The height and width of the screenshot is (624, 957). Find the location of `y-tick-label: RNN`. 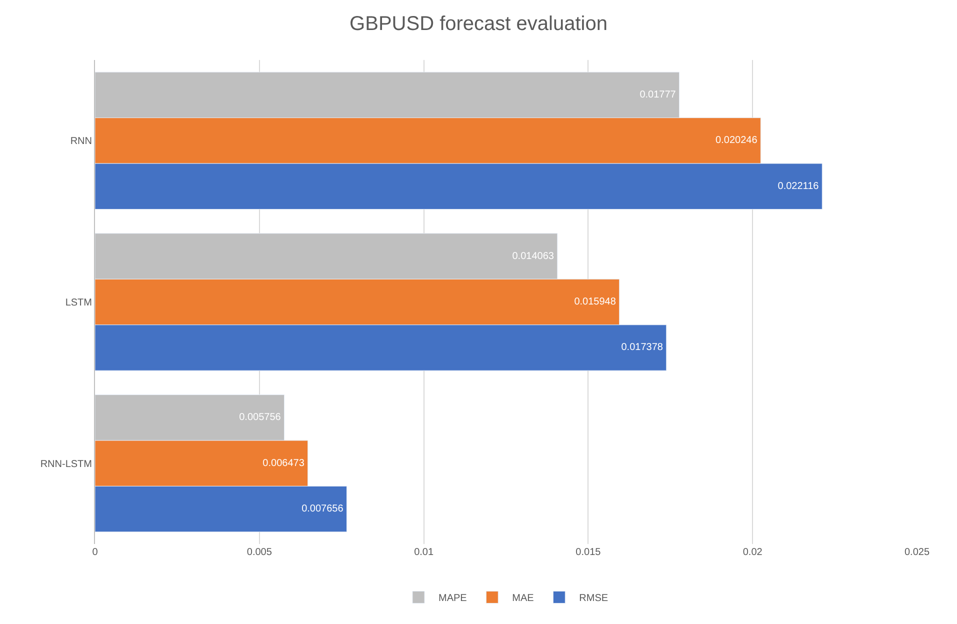

y-tick-label: RNN is located at coordinates (81, 142).